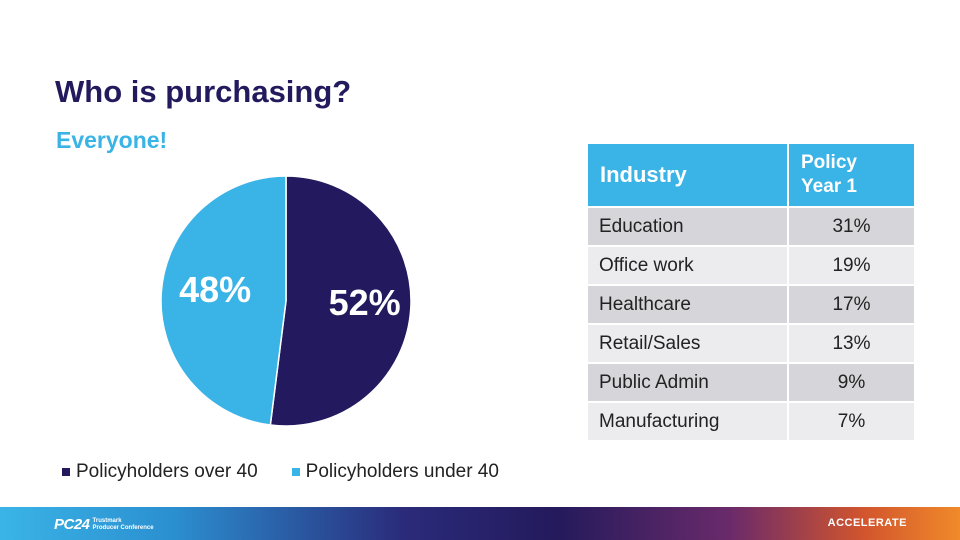 The image size is (960, 540). Describe the element at coordinates (850, 342) in the screenshot. I see `percent-cell: 13%` at that location.